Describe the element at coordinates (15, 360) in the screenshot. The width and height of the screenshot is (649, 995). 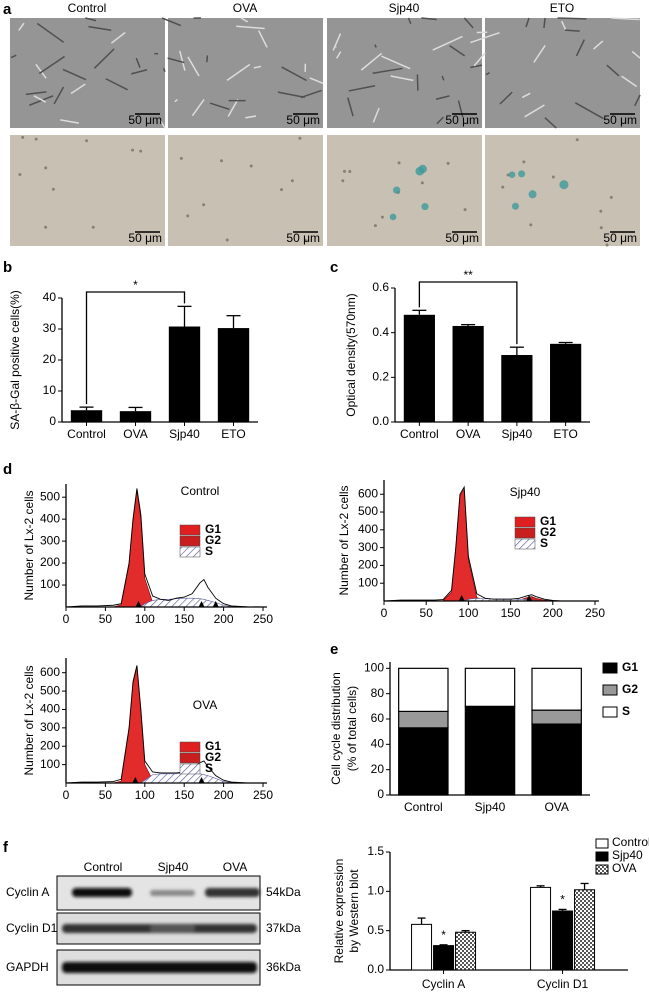
I see `y-axis-label: SA-β-Gal positive cells(%)` at that location.